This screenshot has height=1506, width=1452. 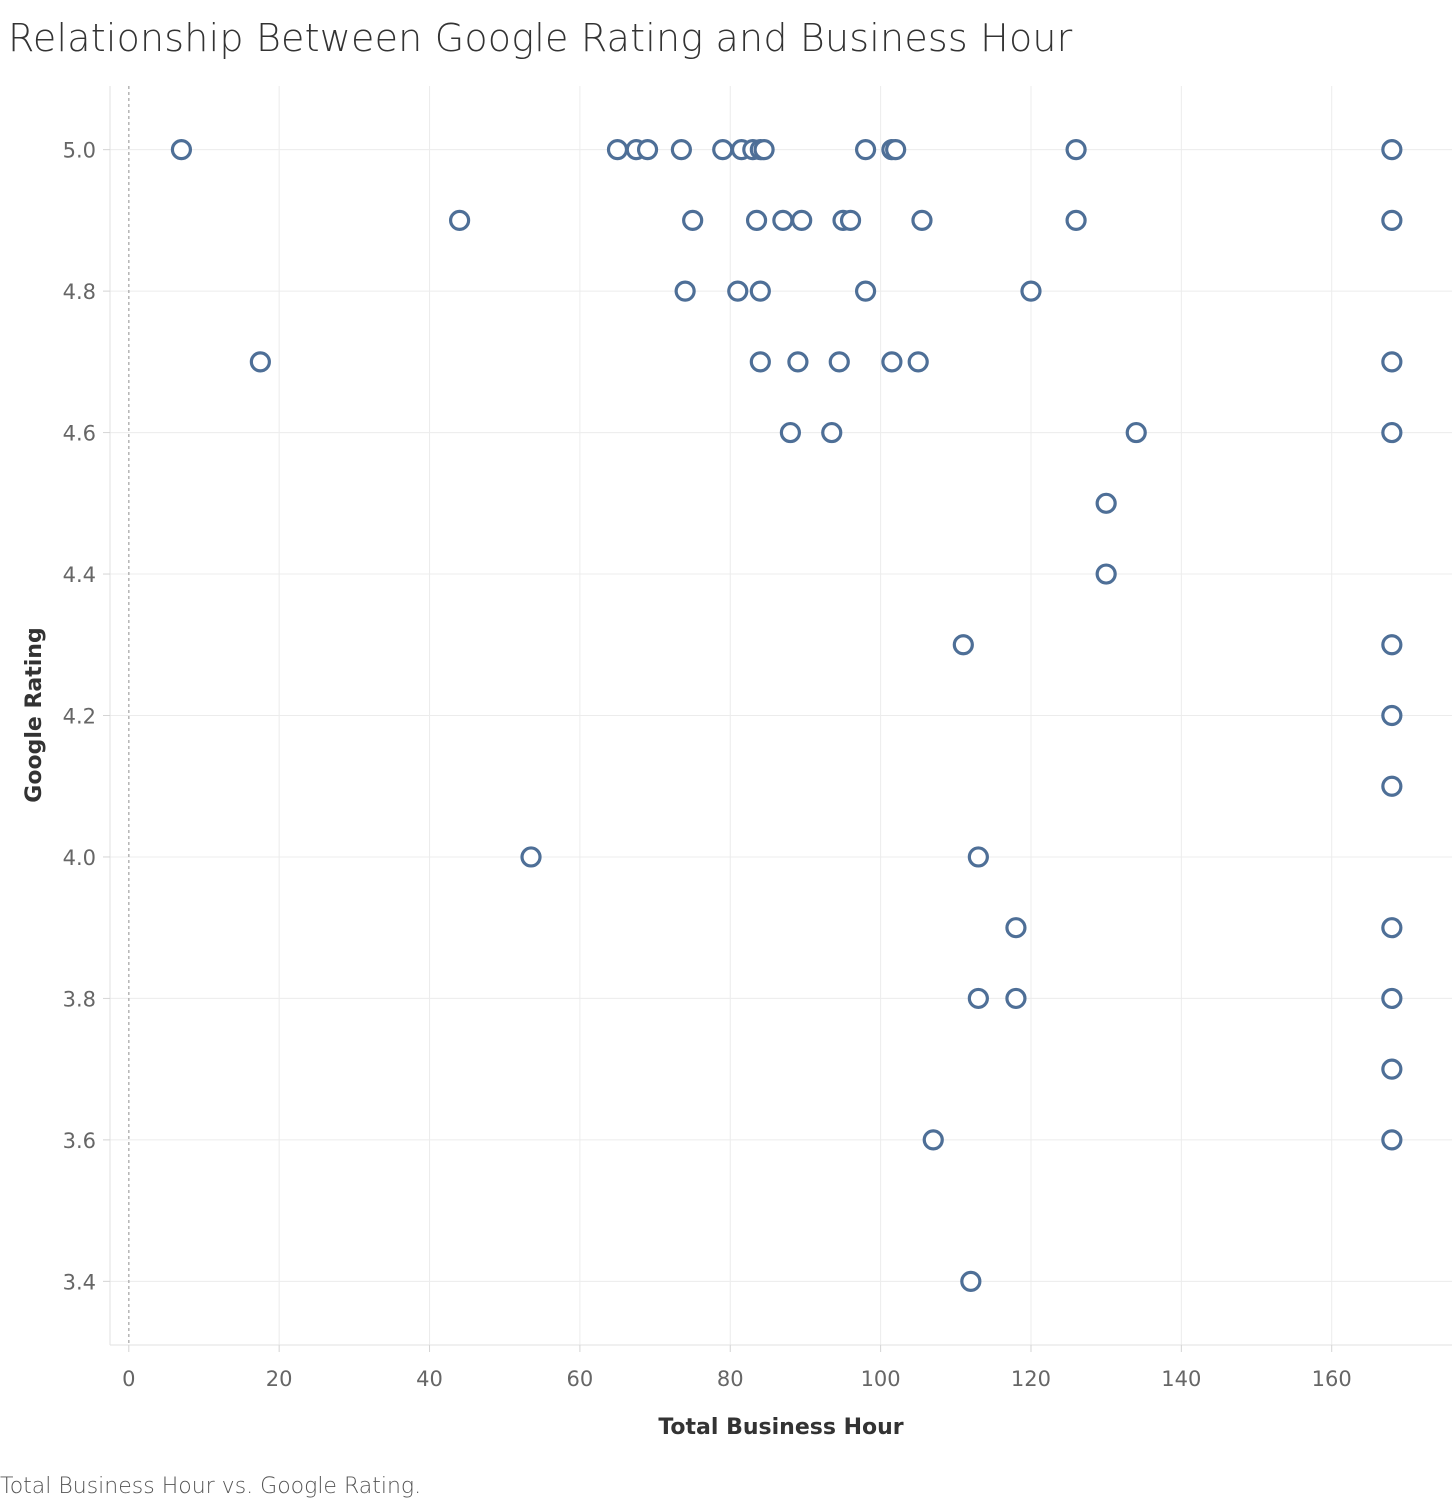 What do you see at coordinates (34, 714) in the screenshot?
I see `y-axis-label: Google Rating` at bounding box center [34, 714].